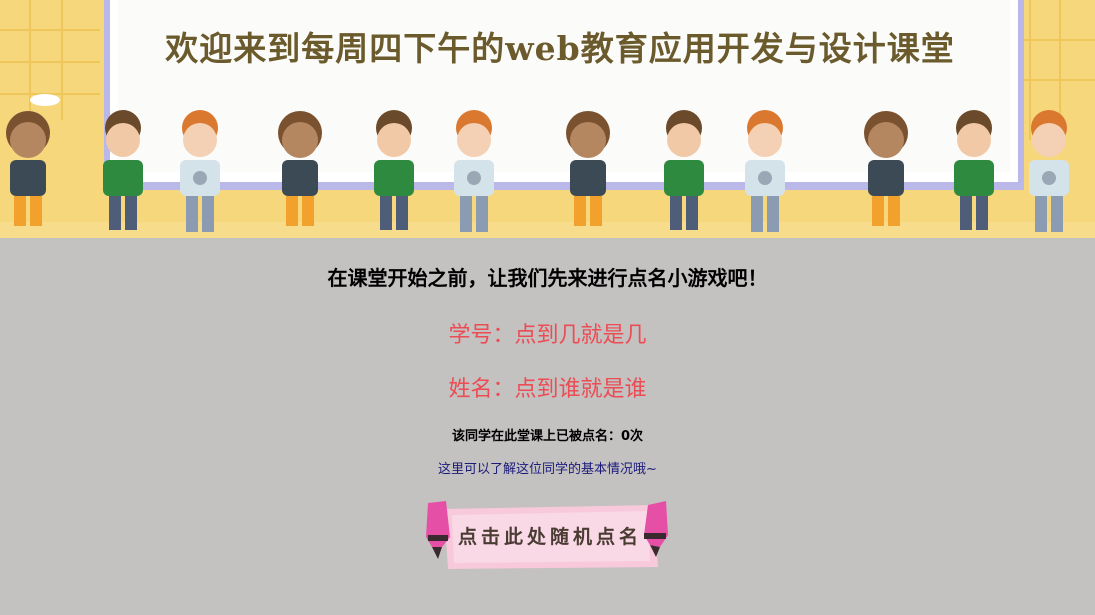 This screenshot has height=615, width=1095. Describe the element at coordinates (547, 278) in the screenshot. I see `intro-heading: 在课堂开始之前，让我们先来进行点名小游戏吧！` at that location.